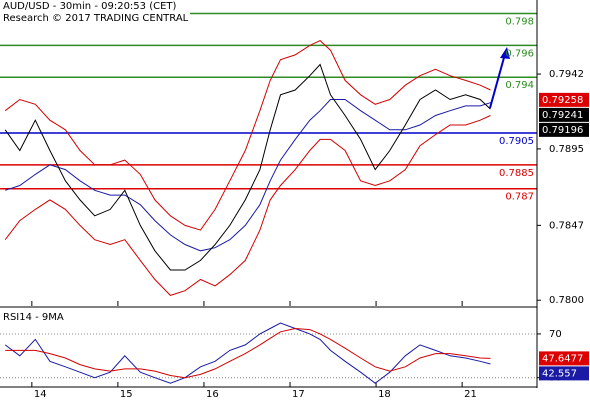 The width and height of the screenshot is (590, 400). Describe the element at coordinates (566, 300) in the screenshot. I see `y-tick-label: 0.7800` at that location.